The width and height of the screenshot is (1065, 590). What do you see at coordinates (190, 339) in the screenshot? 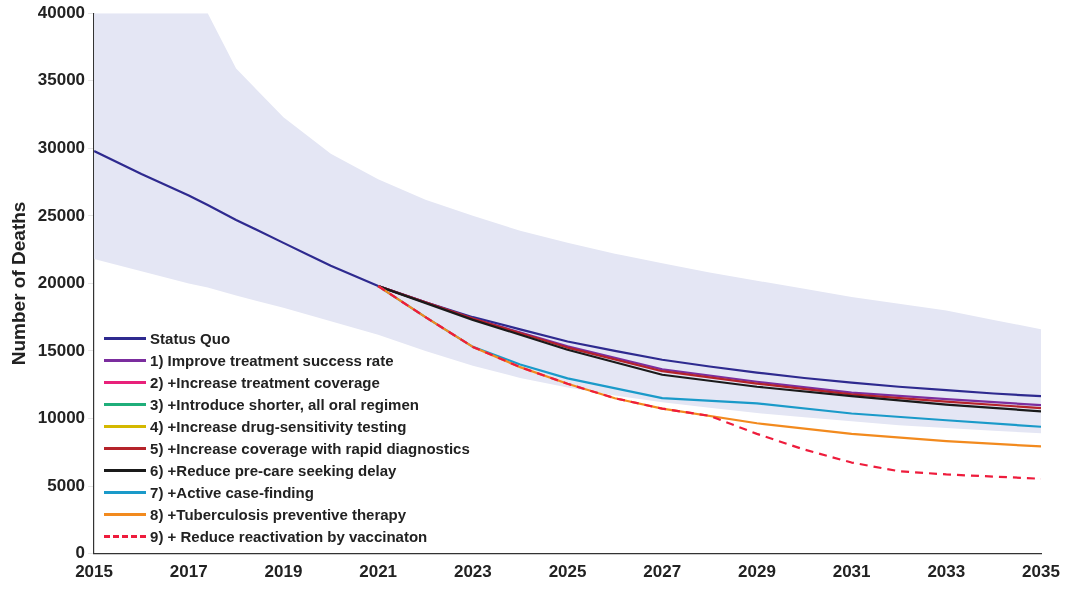
I see `legend-label: Status Quo` at bounding box center [190, 339].